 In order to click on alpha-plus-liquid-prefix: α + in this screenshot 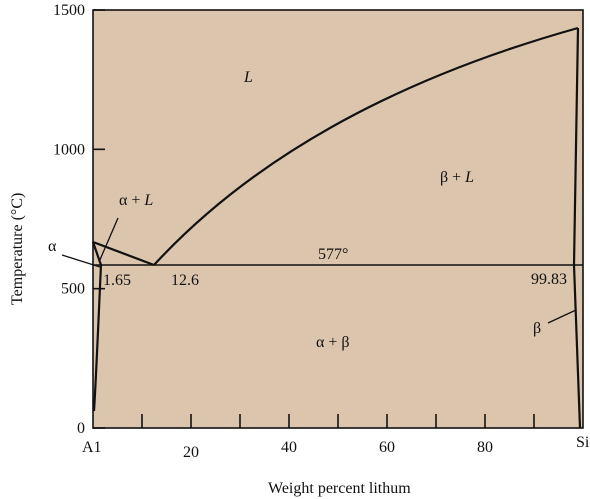, I will do `click(131, 200)`.